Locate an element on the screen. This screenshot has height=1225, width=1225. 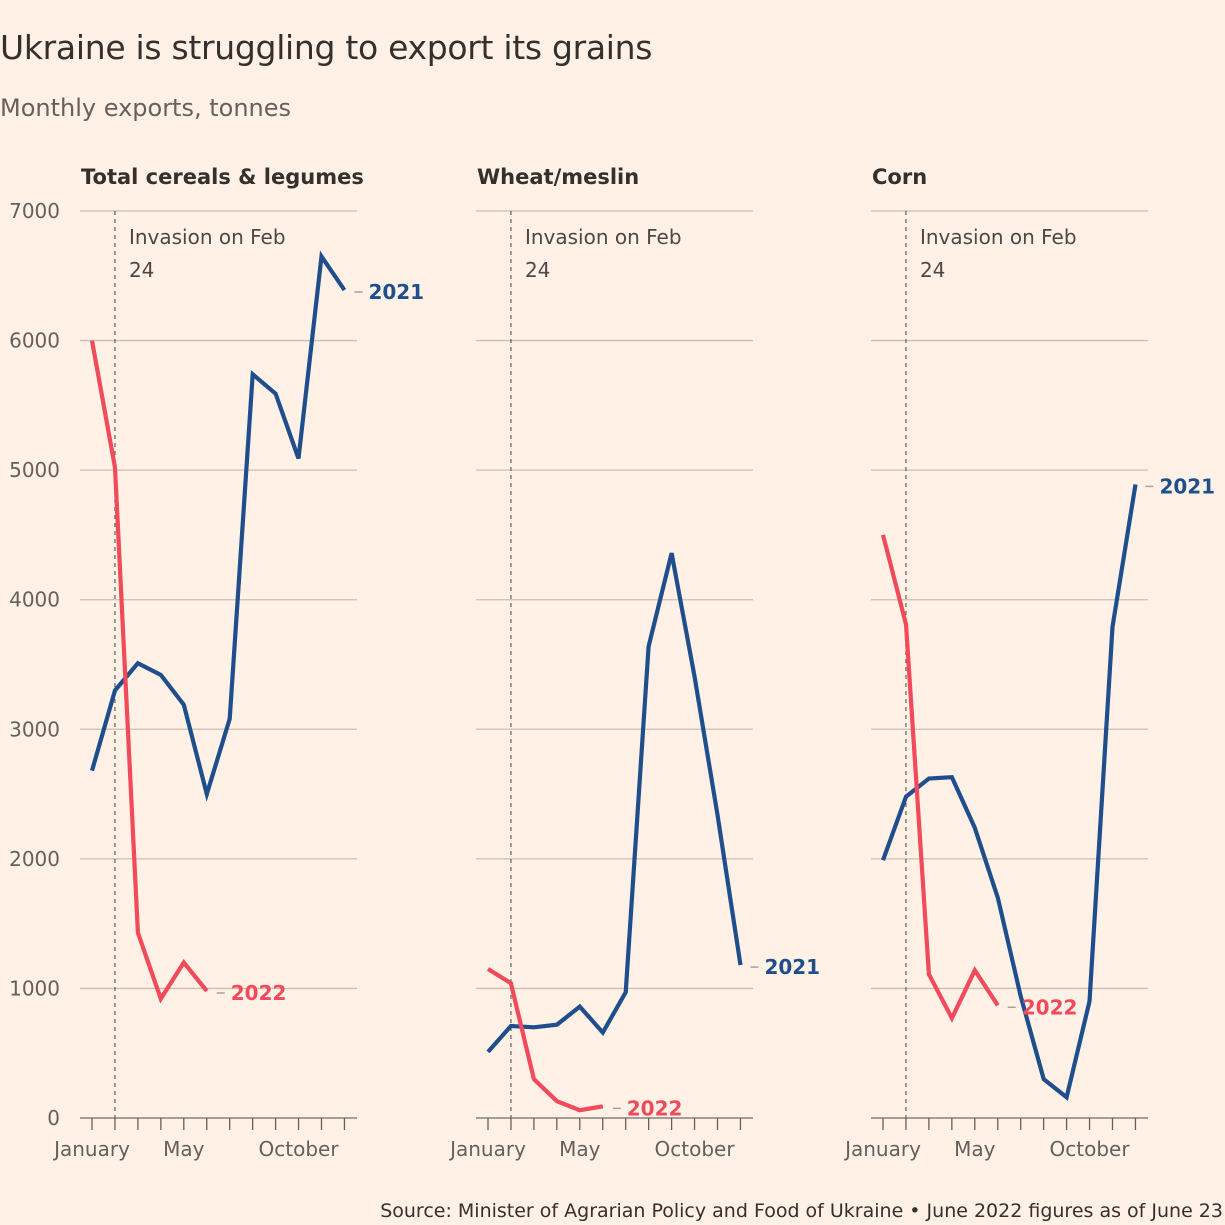
panel-title: Wheat/meslin is located at coordinates (558, 177).